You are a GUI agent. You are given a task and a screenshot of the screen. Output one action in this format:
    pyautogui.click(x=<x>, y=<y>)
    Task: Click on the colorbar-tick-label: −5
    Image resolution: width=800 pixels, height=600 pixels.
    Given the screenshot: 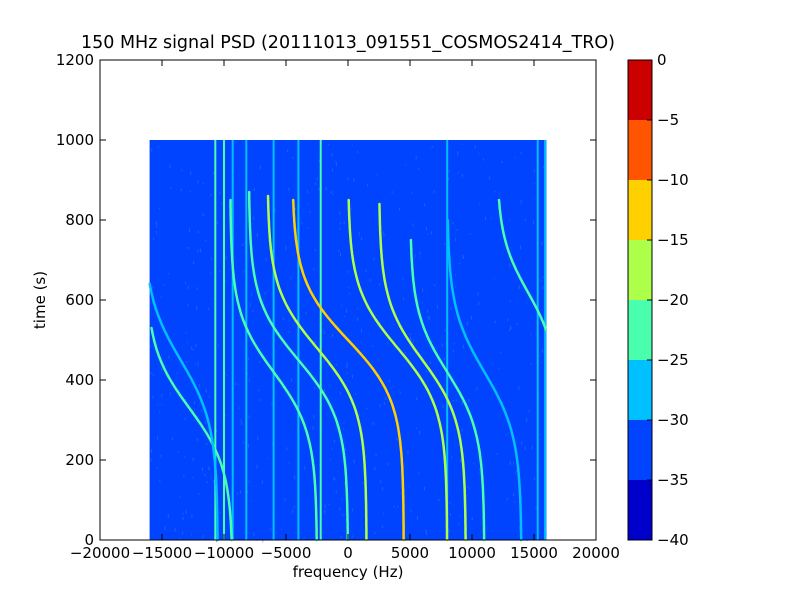 What is the action you would take?
    pyautogui.click(x=668, y=120)
    